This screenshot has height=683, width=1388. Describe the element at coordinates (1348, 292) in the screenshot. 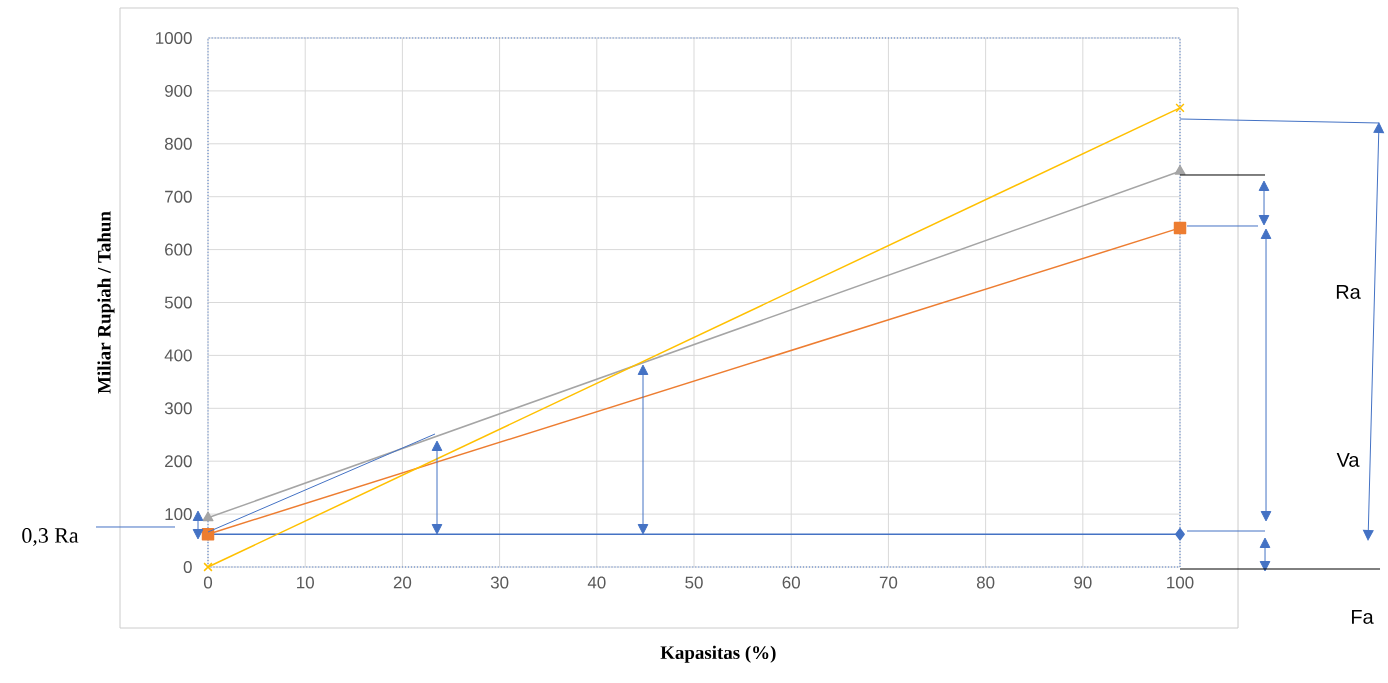

I see `text: Ra` at that location.